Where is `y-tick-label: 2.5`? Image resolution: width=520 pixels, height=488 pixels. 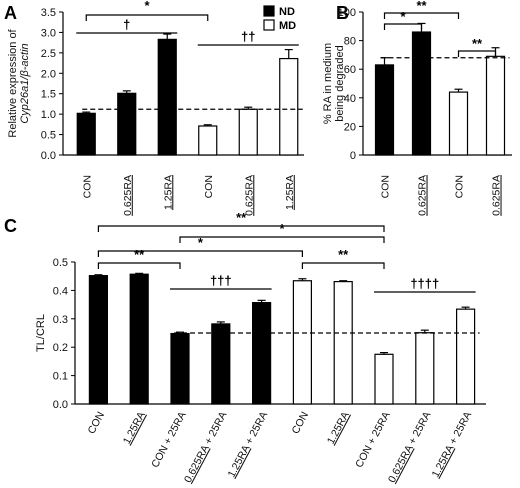
y-tick-label: 2.5 is located at coordinates (48, 54).